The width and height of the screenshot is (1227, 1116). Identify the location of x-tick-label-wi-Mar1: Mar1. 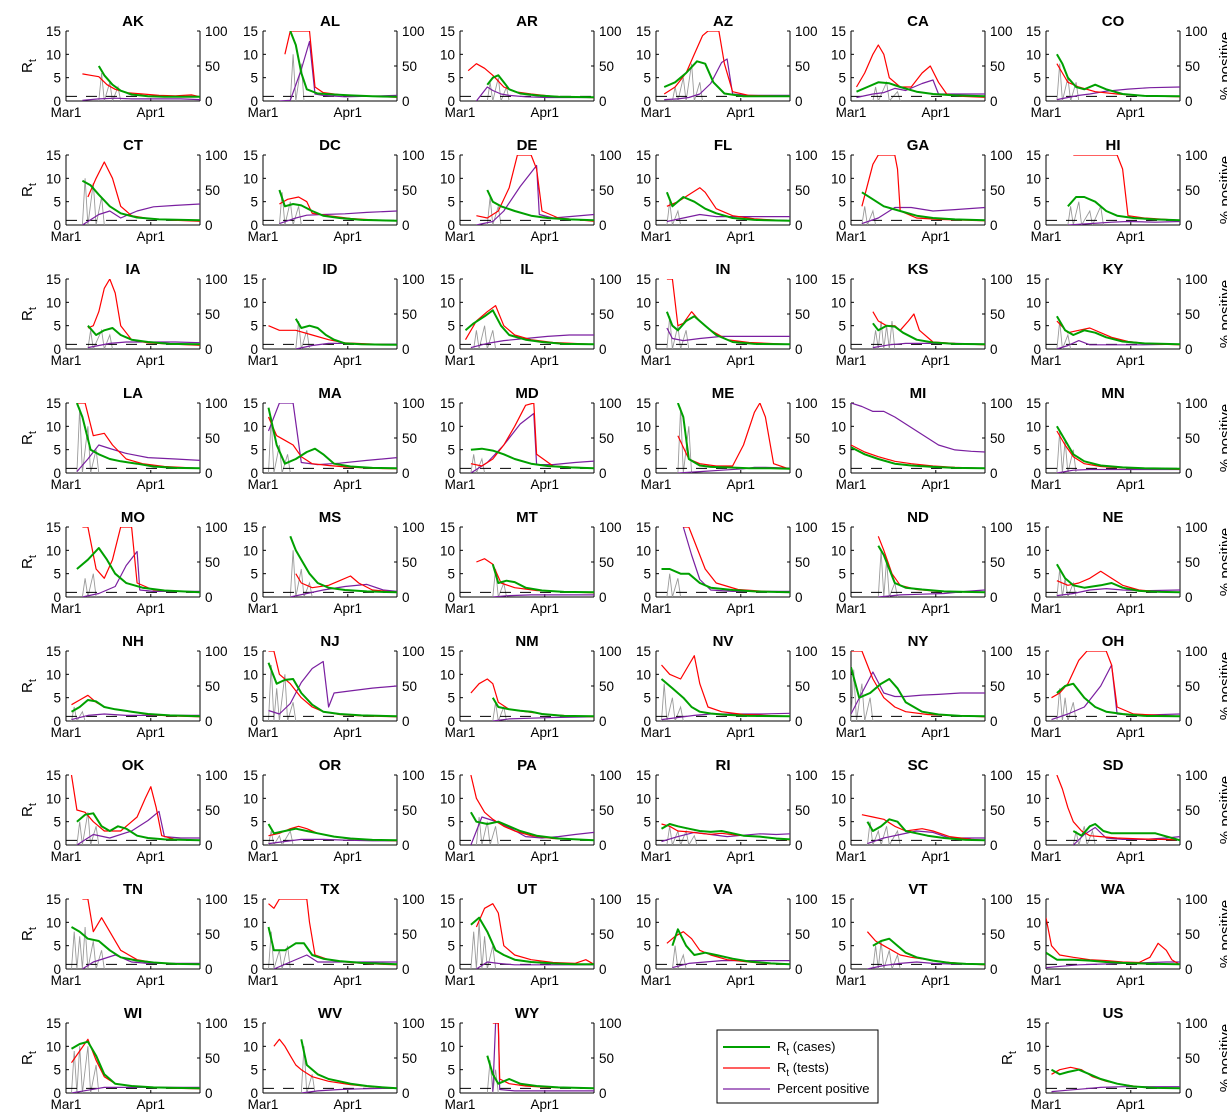
(66, 1104).